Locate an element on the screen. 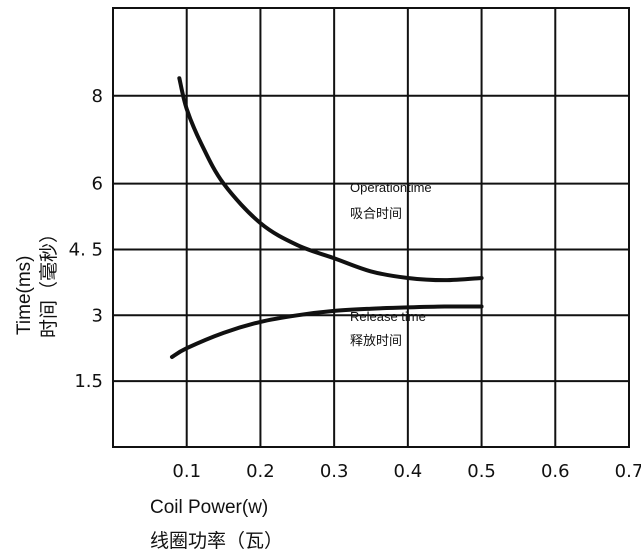 Image resolution: width=641 pixels, height=557 pixels. y-tick-label: 4. 5 is located at coordinates (86, 249).